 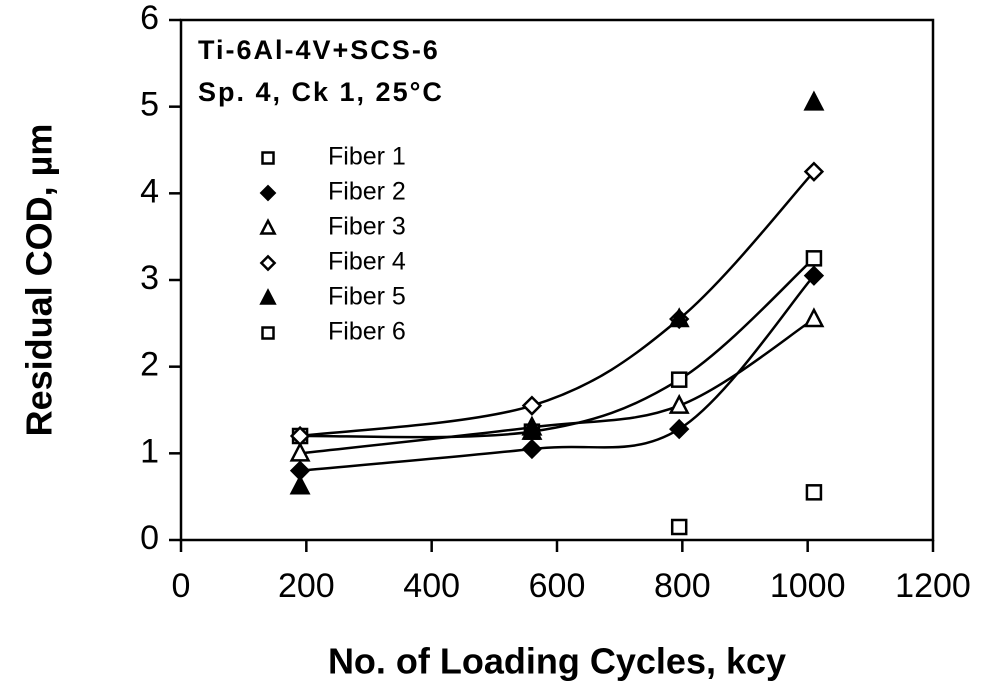 What do you see at coordinates (367, 192) in the screenshot?
I see `legend-label: Fiber 2` at bounding box center [367, 192].